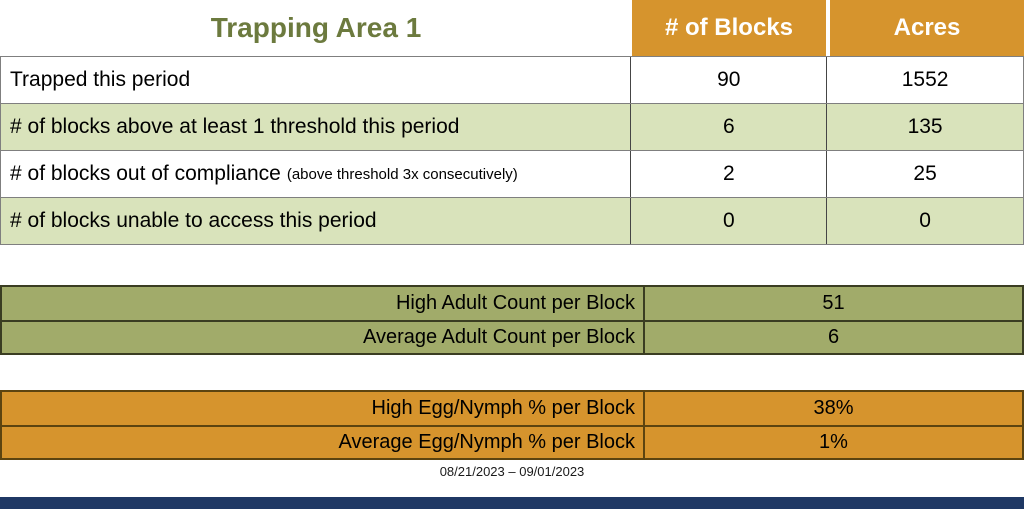 The height and width of the screenshot is (509, 1024). What do you see at coordinates (512, 503) in the screenshot?
I see `footer-accent-bar` at bounding box center [512, 503].